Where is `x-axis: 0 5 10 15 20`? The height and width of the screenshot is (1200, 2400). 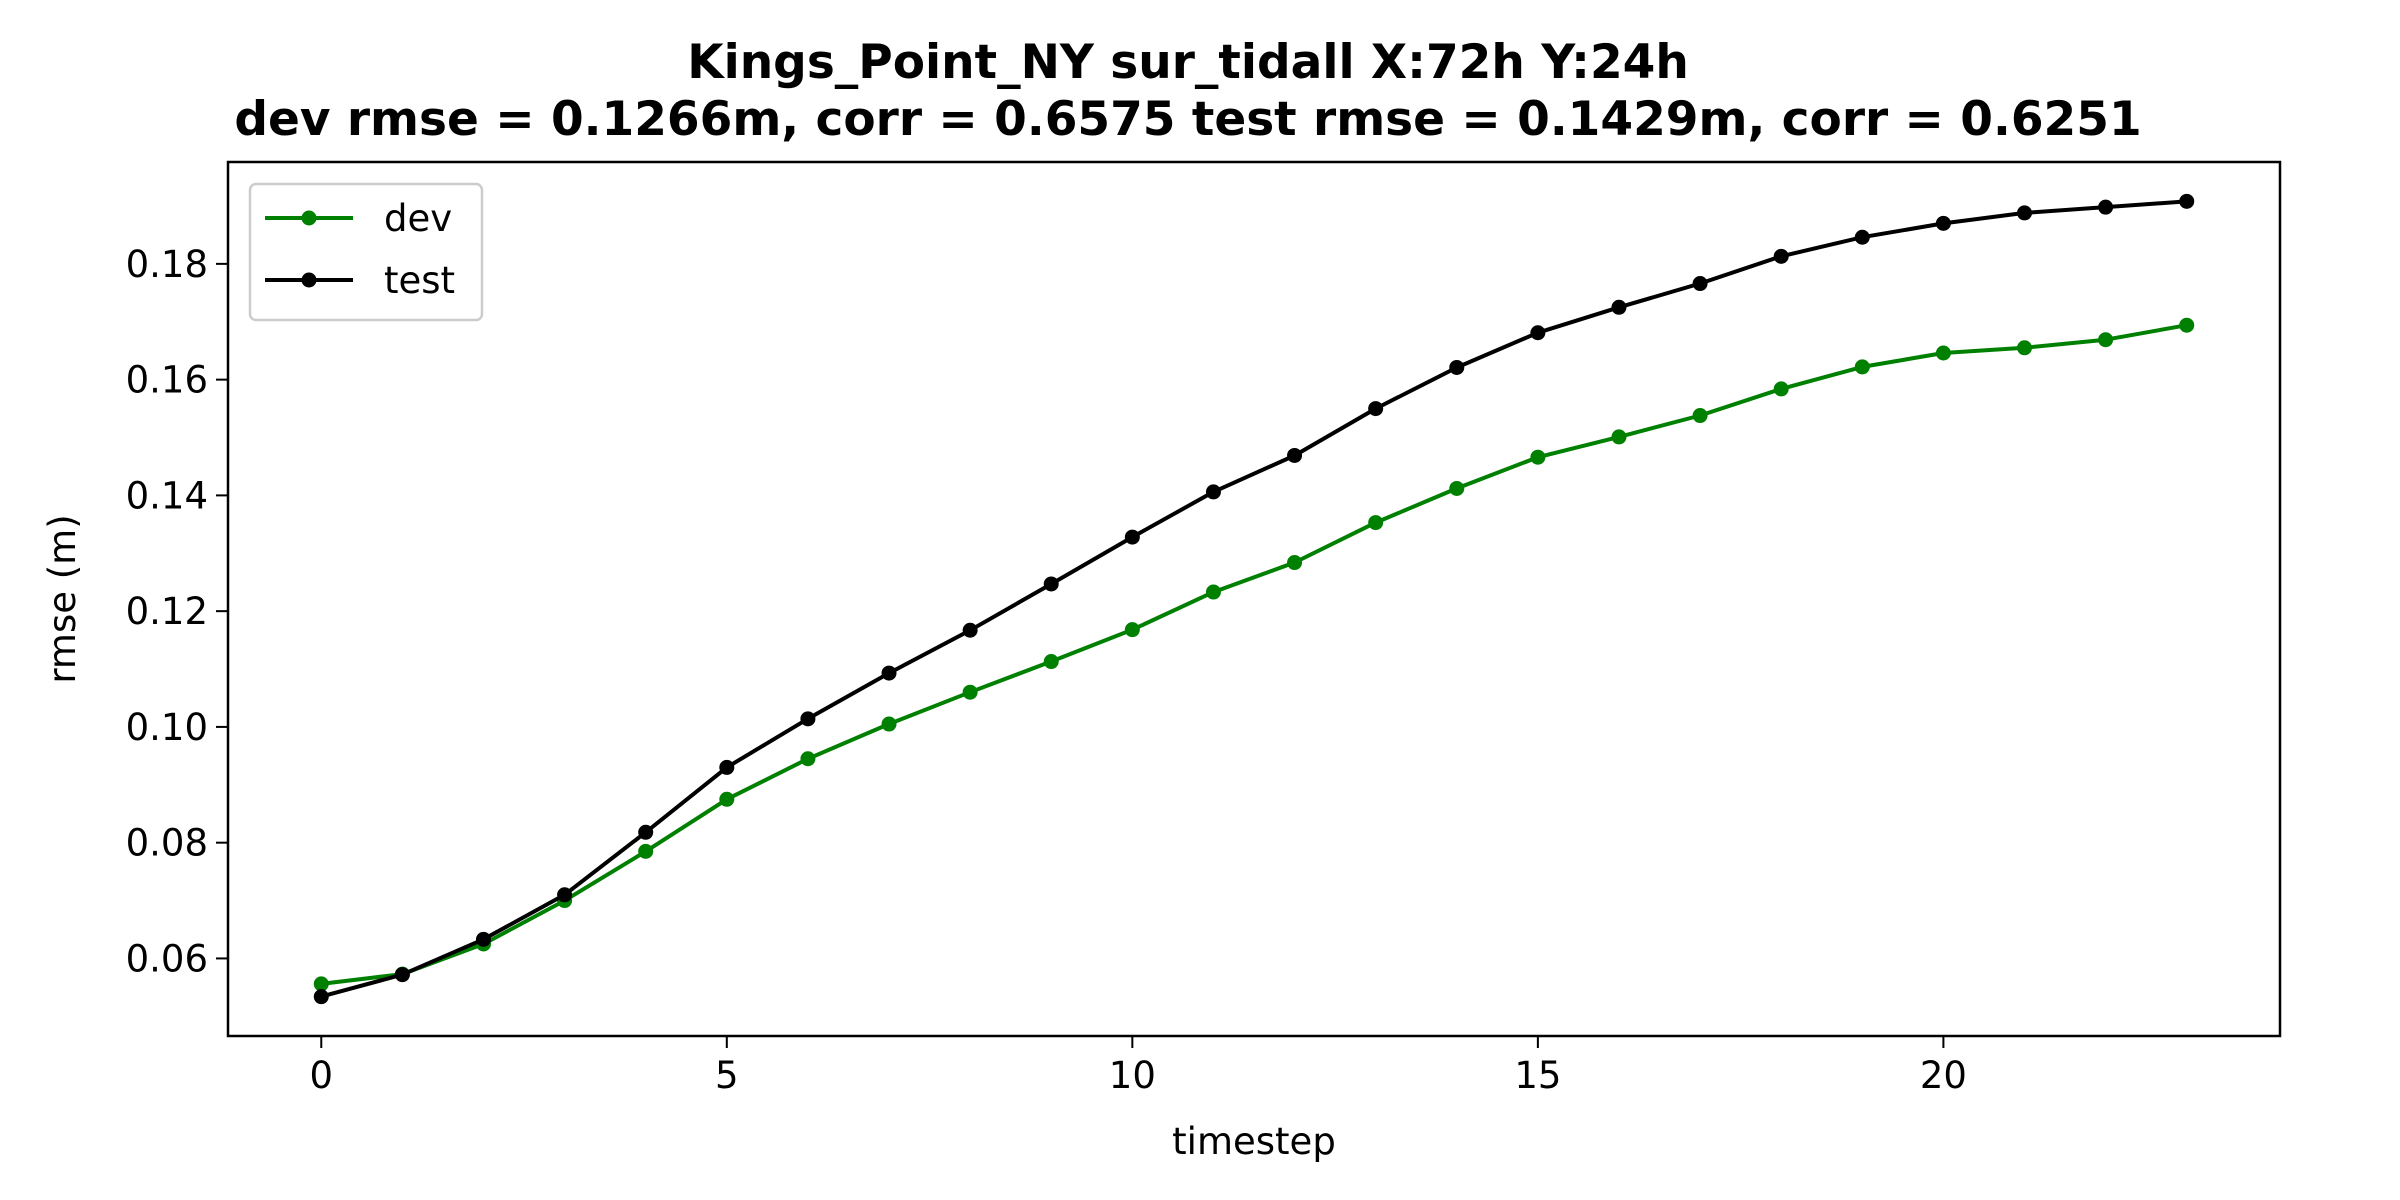
x-axis: 0 5 10 15 20 is located at coordinates (1138, 1066).